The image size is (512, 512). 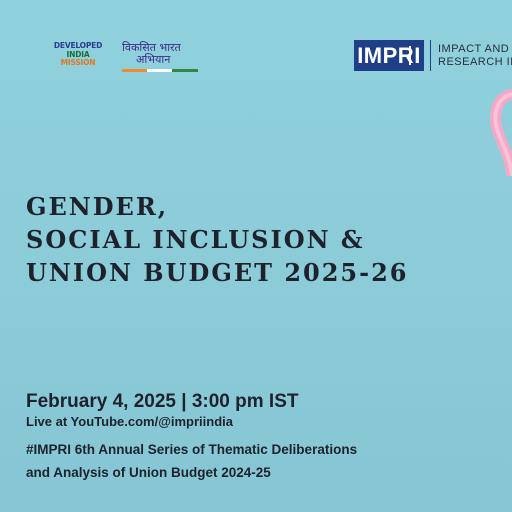 What do you see at coordinates (97, 206) in the screenshot?
I see `title-line: GENDER,` at bounding box center [97, 206].